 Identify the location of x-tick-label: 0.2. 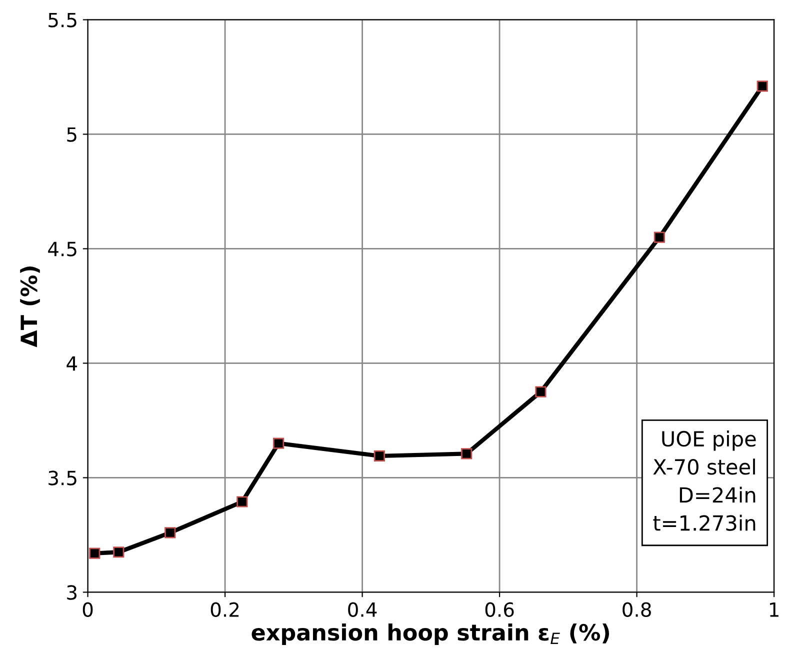
(224, 609).